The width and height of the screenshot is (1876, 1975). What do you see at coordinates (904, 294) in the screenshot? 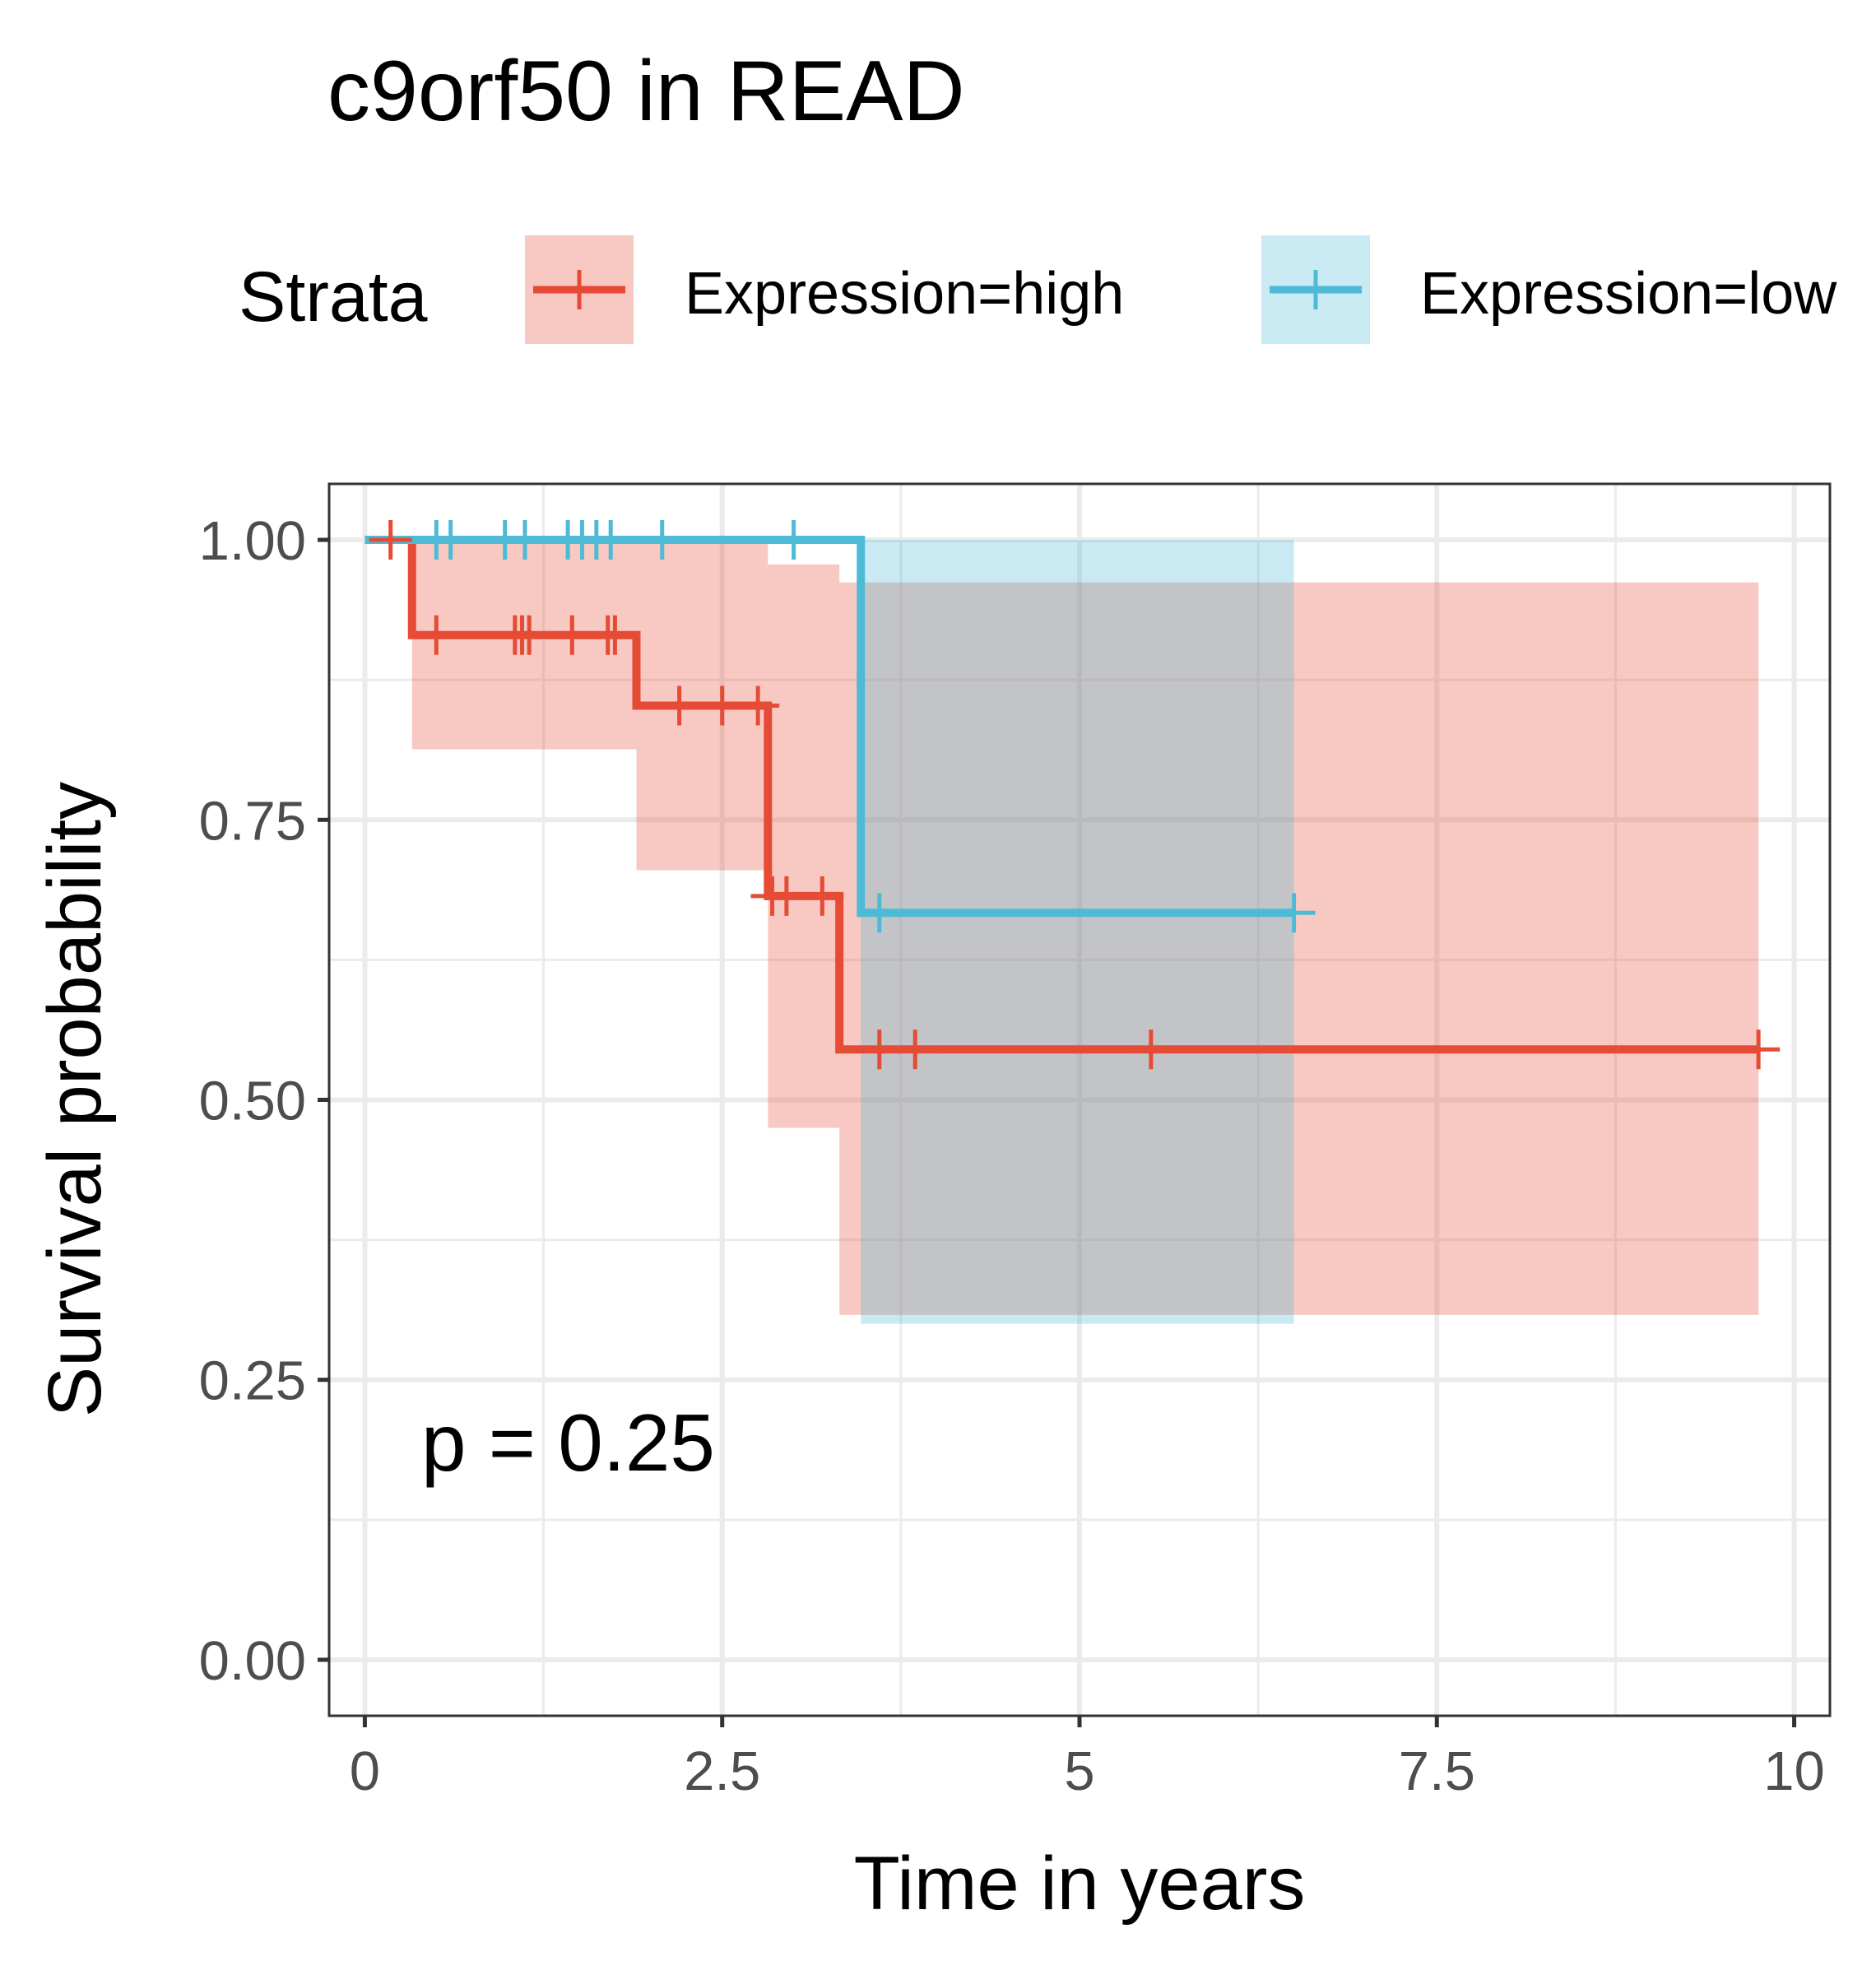
I see `legend-label-high: Expression=high` at bounding box center [904, 294].